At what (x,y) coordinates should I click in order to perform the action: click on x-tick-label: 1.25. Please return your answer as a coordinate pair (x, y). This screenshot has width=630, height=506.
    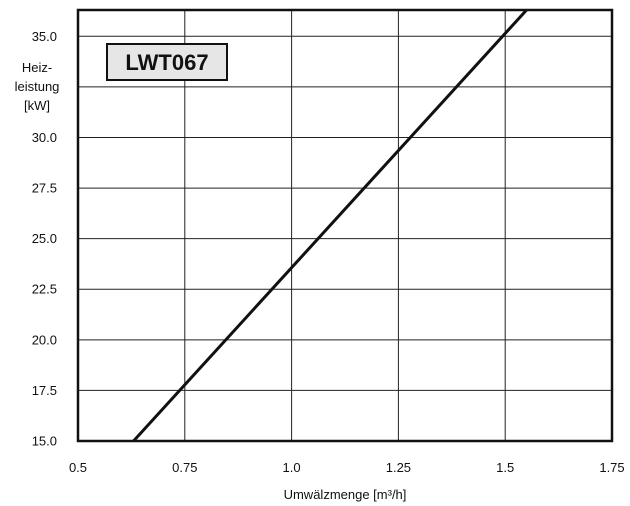
    Looking at the image, I should click on (398, 467).